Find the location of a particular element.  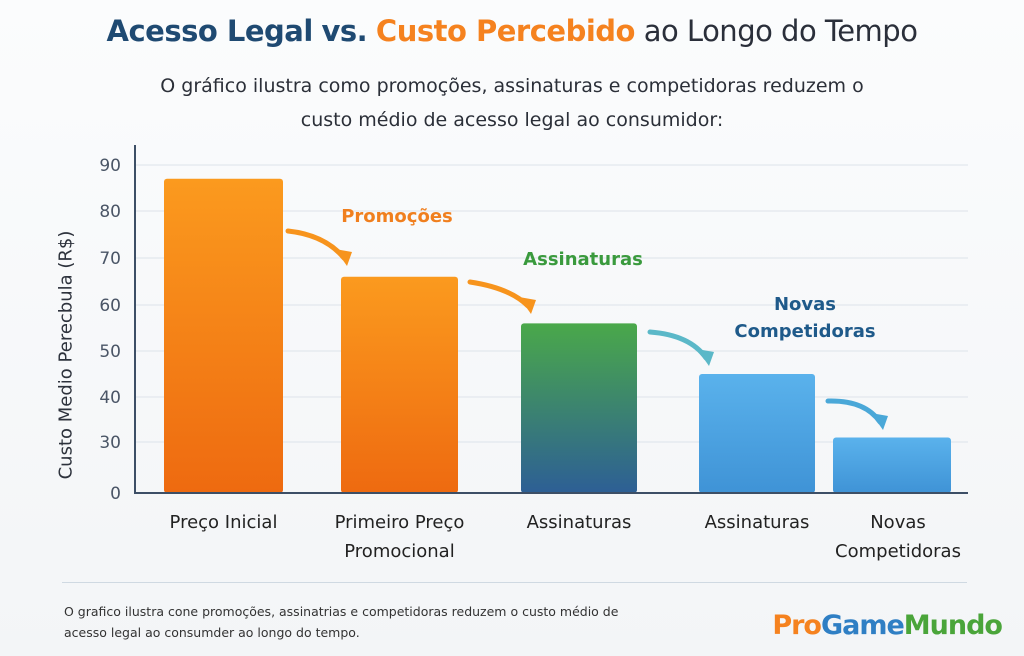

footer-divider is located at coordinates (514, 582).